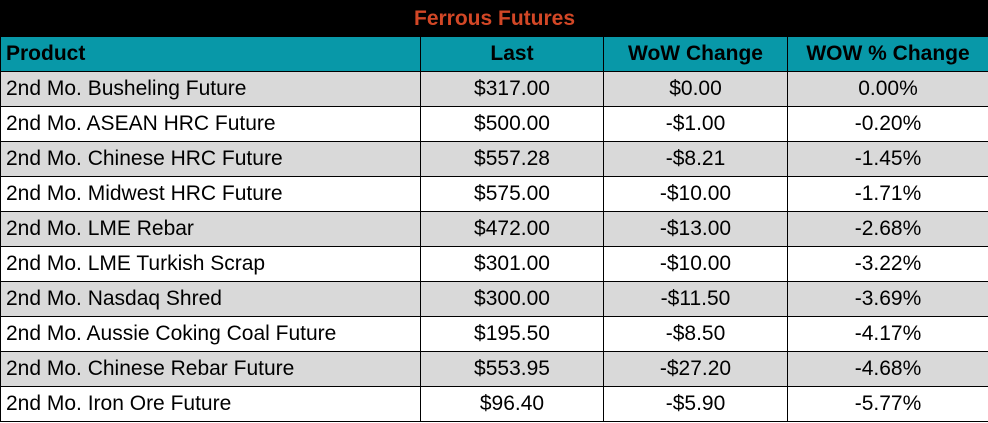 The image size is (988, 423). I want to click on cell-wow-pct-change: -4.17%, so click(887, 334).